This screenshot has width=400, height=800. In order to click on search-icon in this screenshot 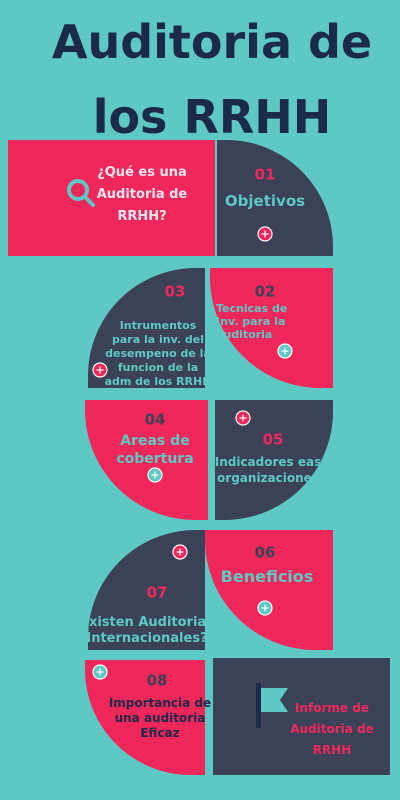, I will do `click(81, 193)`.